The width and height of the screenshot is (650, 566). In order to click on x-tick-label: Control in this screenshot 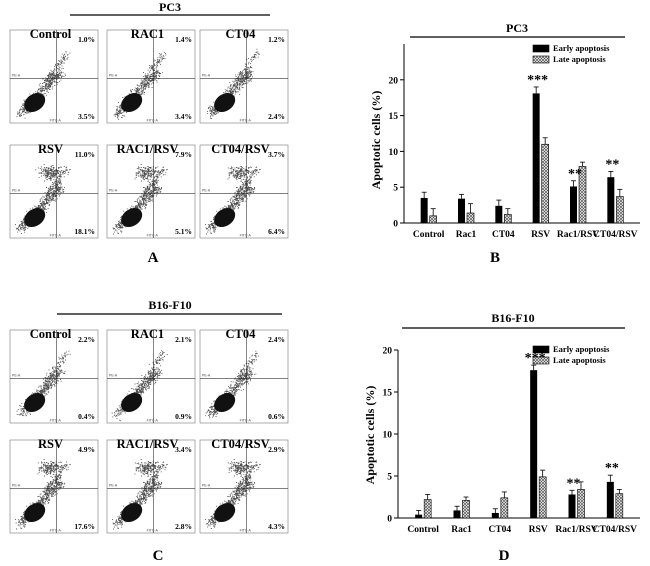, I will do `click(429, 235)`.